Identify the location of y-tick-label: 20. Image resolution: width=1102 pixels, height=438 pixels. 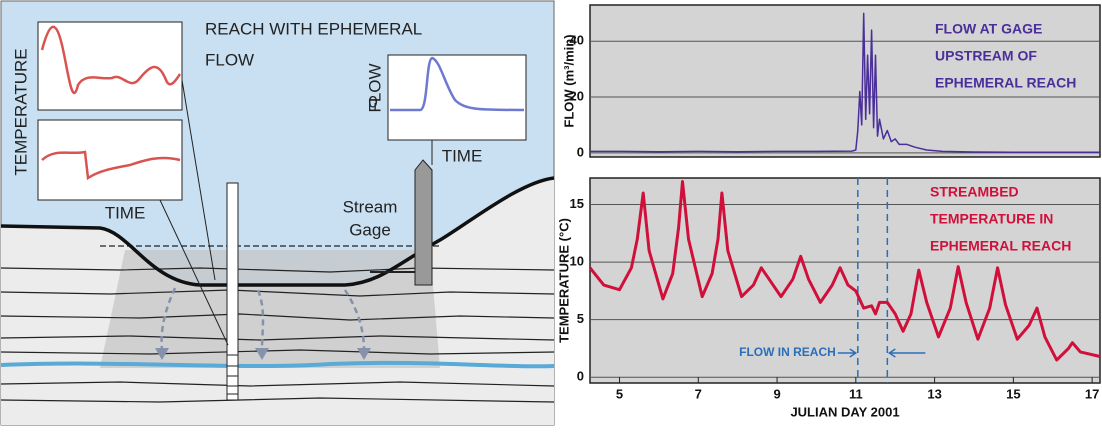
(577, 95).